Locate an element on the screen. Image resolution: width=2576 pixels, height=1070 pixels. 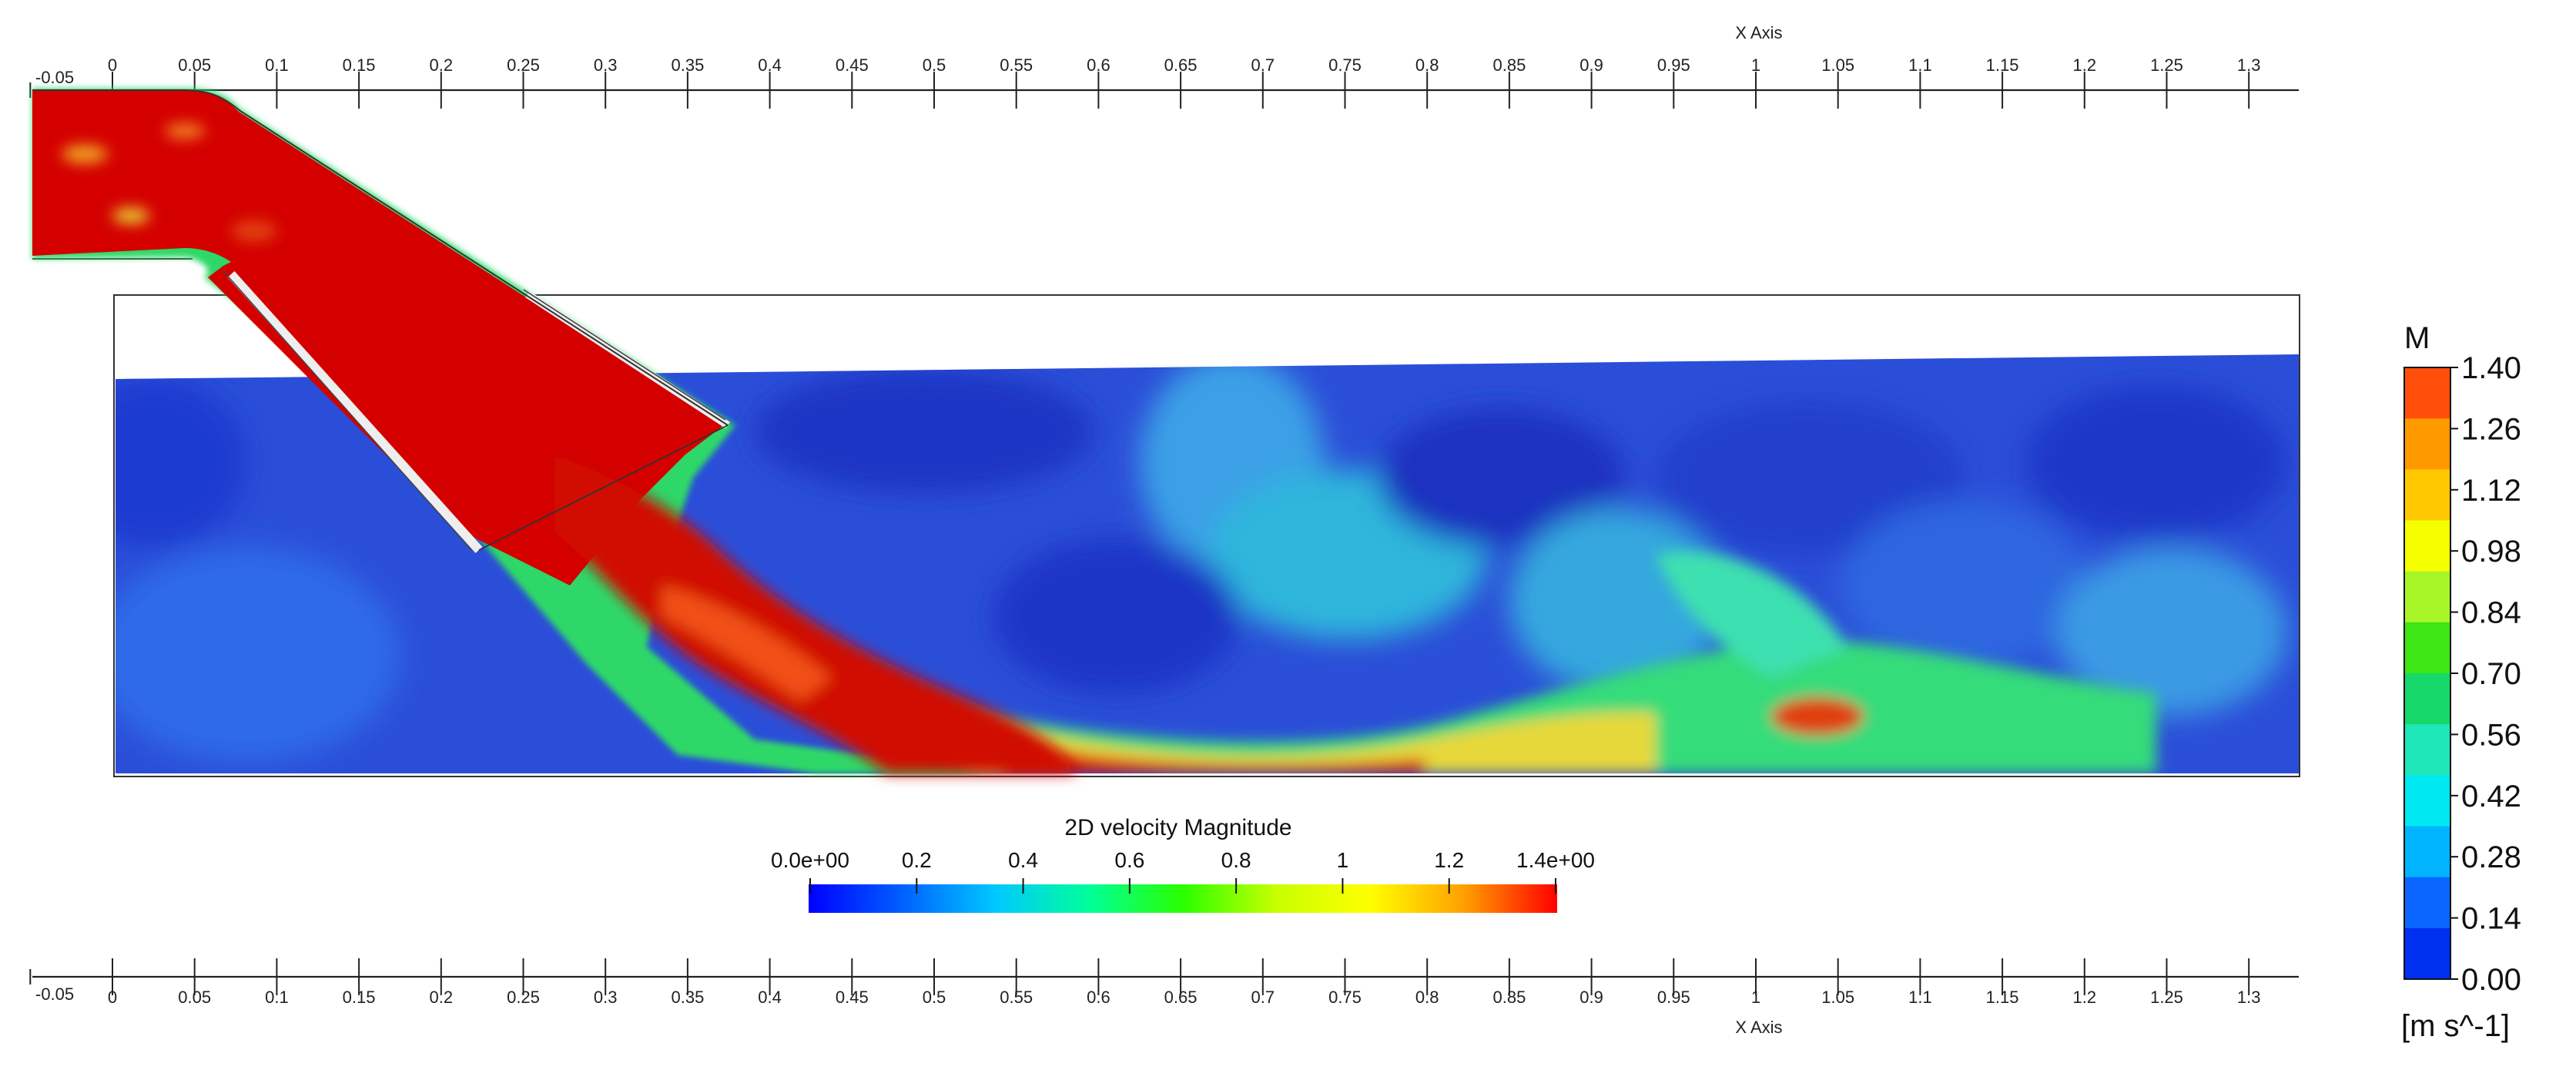
top-axis-first-label: -0.05 is located at coordinates (55, 77).